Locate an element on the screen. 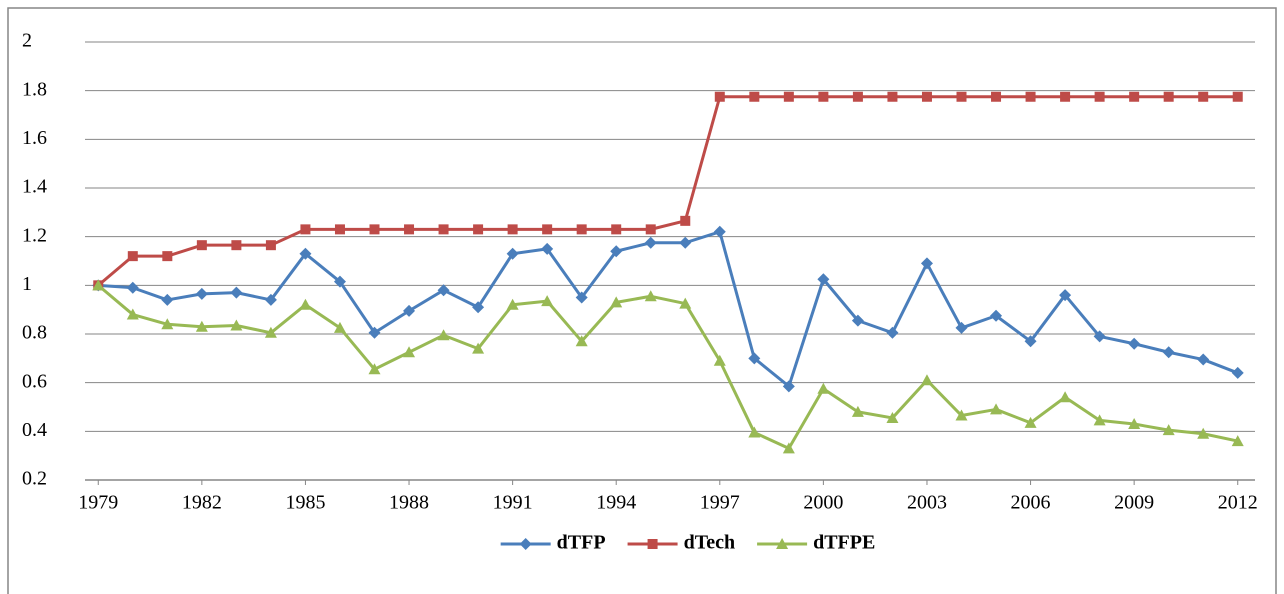 The image size is (1284, 594). x-tick-label: 1991 is located at coordinates (513, 503).